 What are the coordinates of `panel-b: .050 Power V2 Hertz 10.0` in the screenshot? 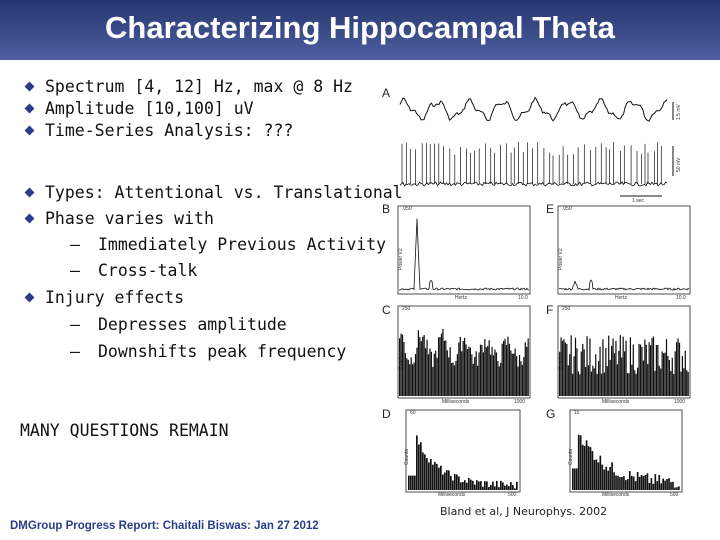 It's located at (464, 253).